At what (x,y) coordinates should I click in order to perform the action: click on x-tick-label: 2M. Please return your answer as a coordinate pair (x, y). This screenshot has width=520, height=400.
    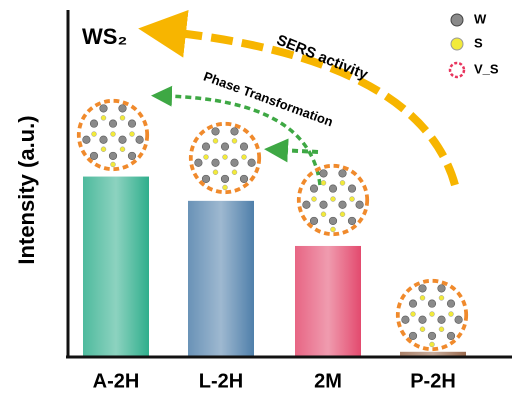
    Looking at the image, I should click on (328, 381).